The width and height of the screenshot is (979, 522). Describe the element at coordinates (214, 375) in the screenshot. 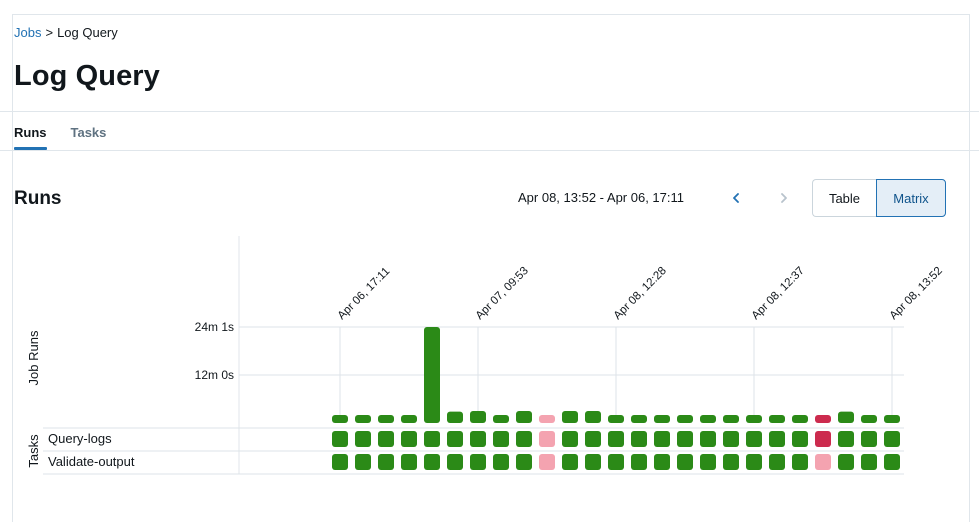

I see `y-tick-label: 12m 0s` at that location.